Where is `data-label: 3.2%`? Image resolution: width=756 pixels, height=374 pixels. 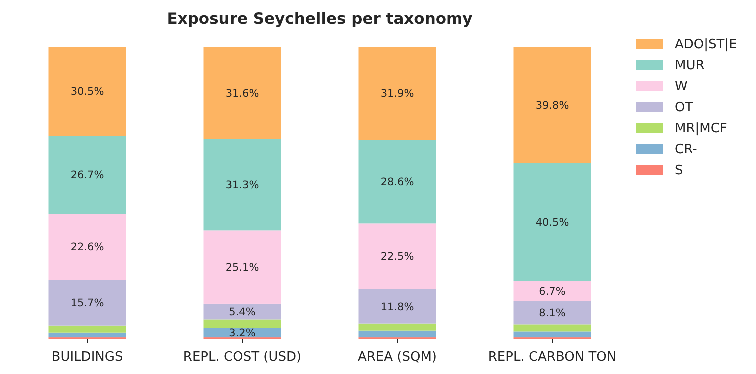 data-label: 3.2% is located at coordinates (242, 334).